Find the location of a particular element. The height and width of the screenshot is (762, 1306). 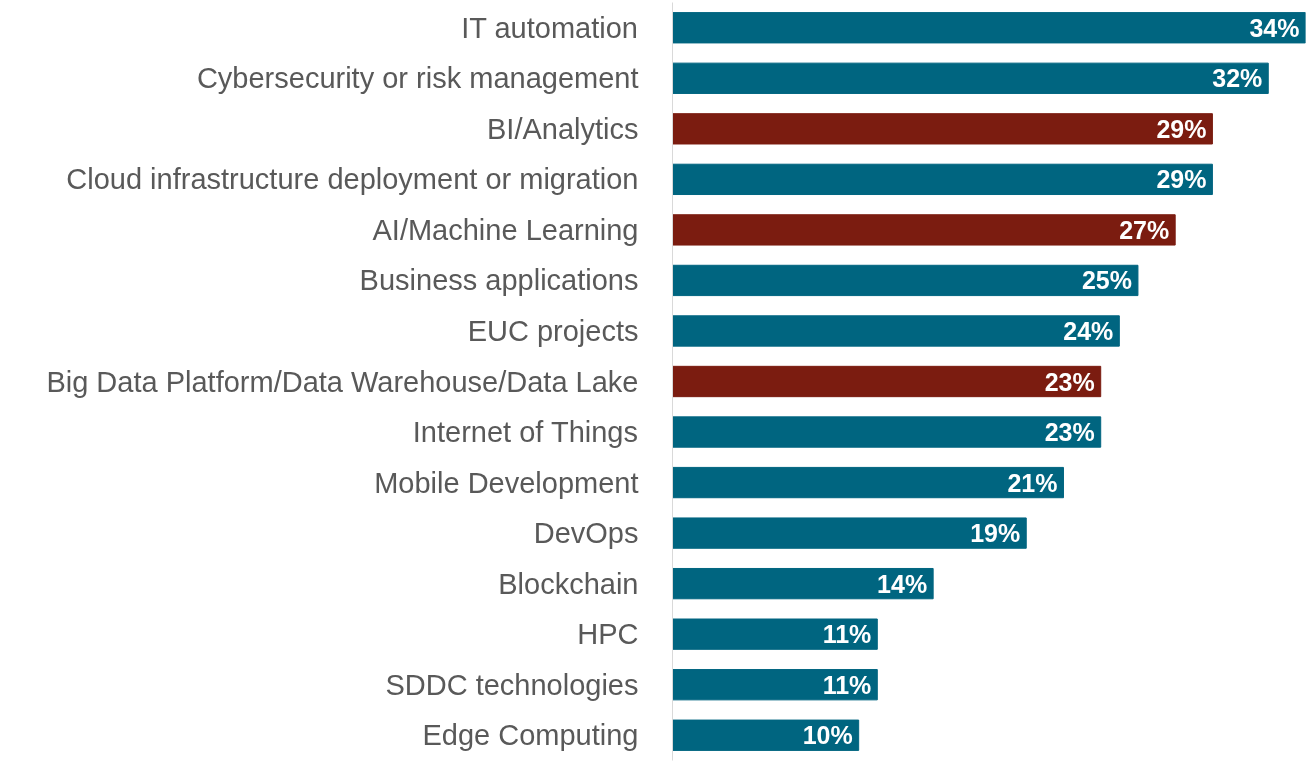

y-tick-label: Cybersecurity or risk management is located at coordinates (417, 78).